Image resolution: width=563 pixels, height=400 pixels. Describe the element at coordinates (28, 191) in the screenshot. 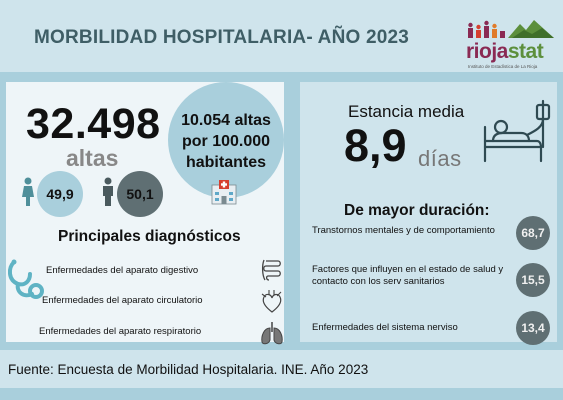

I see `female-icon` at that location.